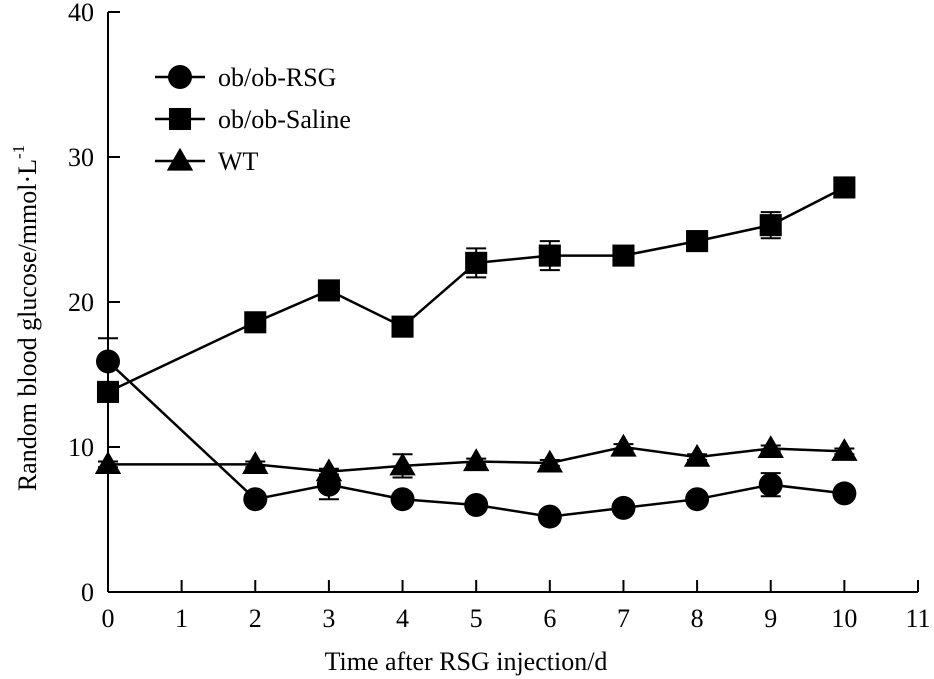 Image resolution: width=934 pixels, height=679 pixels. Describe the element at coordinates (402, 618) in the screenshot. I see `x-tick-label: 4` at that location.